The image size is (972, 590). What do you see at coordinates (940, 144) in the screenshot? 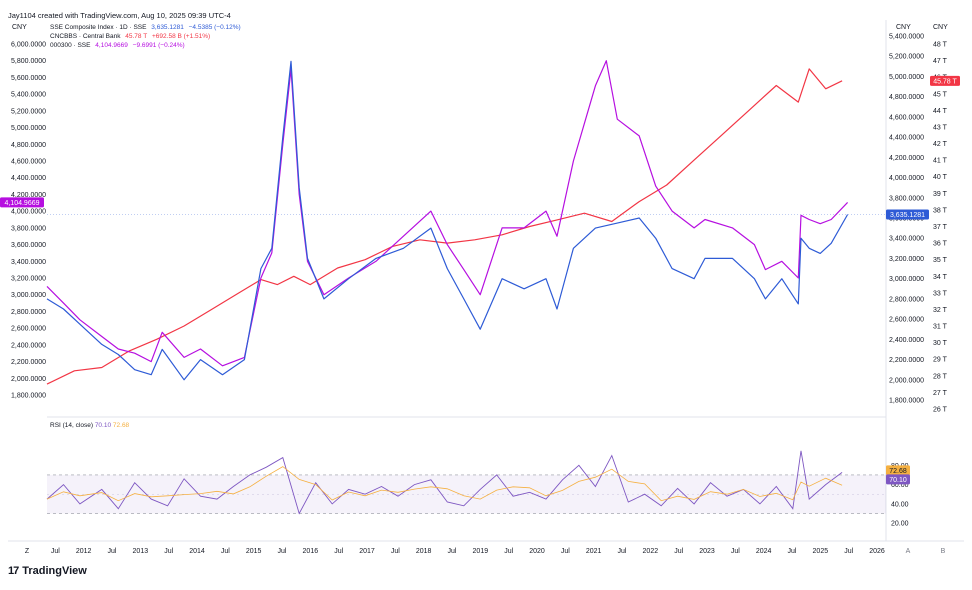
I see `right-axis-2-tick: 42 T` at bounding box center [940, 144].